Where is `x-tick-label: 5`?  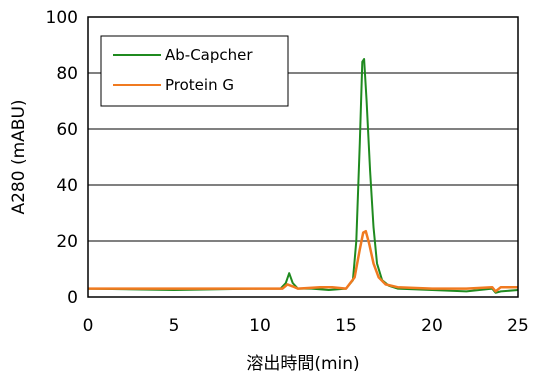 x-tick-label: 5 is located at coordinates (174, 326).